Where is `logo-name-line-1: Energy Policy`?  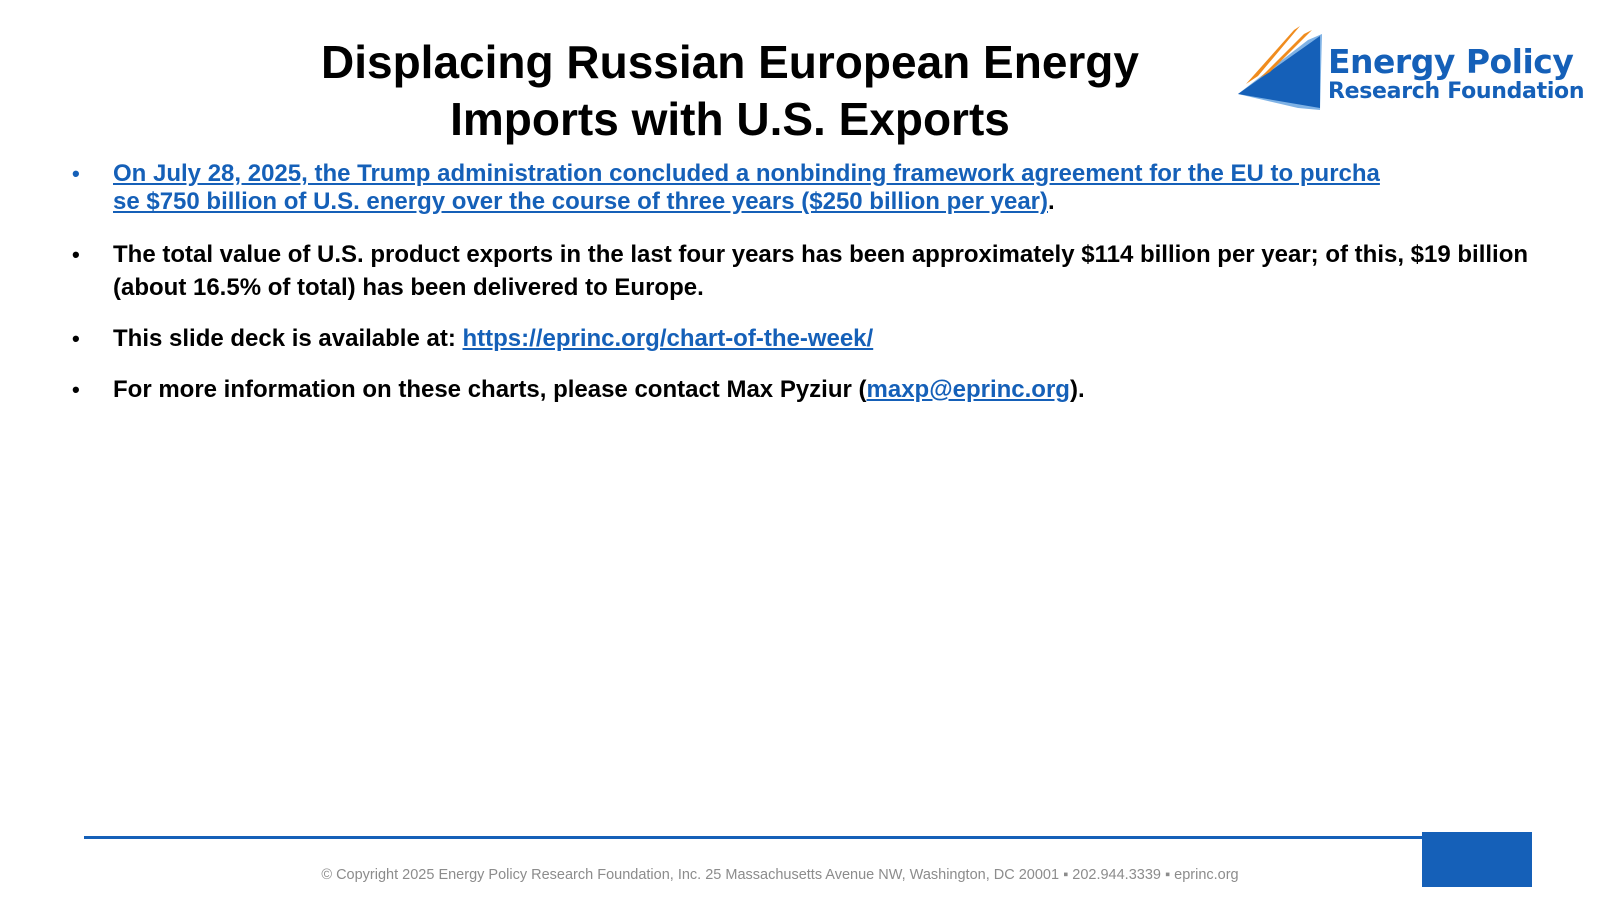
logo-name-line-1: Energy Policy is located at coordinates (1451, 61).